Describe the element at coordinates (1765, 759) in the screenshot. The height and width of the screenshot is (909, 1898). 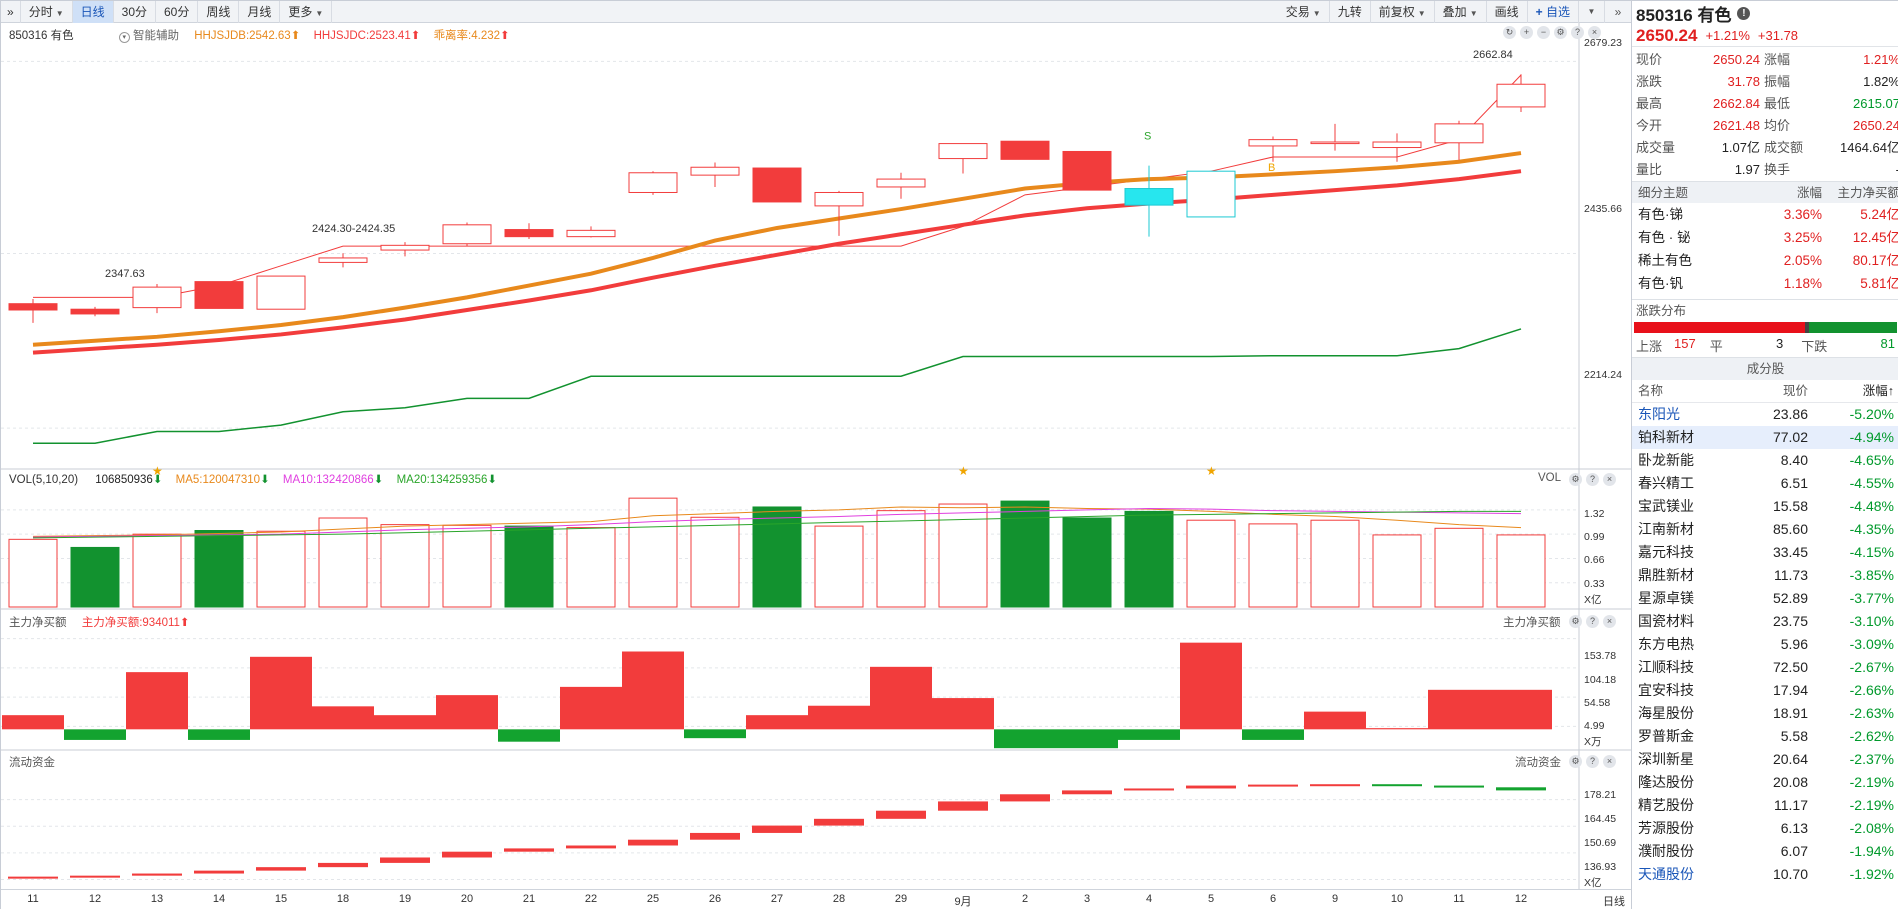
I see `component-row: 深圳新星 20.64 -2.37%` at that location.